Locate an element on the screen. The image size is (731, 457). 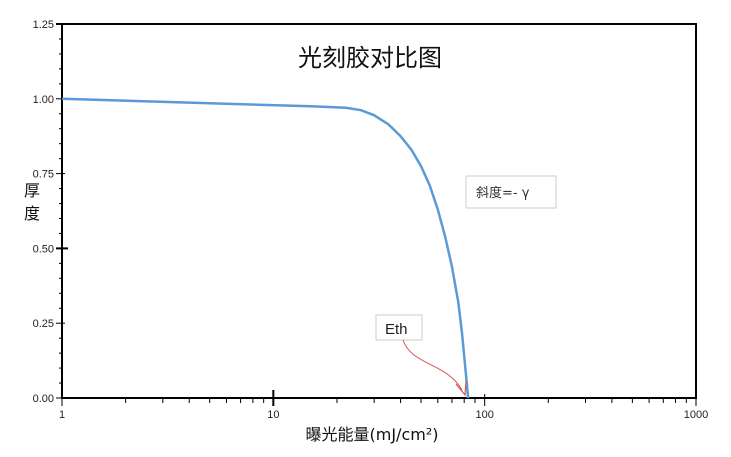
slope-annotation-text: 斜度=- γ is located at coordinates (503, 193).